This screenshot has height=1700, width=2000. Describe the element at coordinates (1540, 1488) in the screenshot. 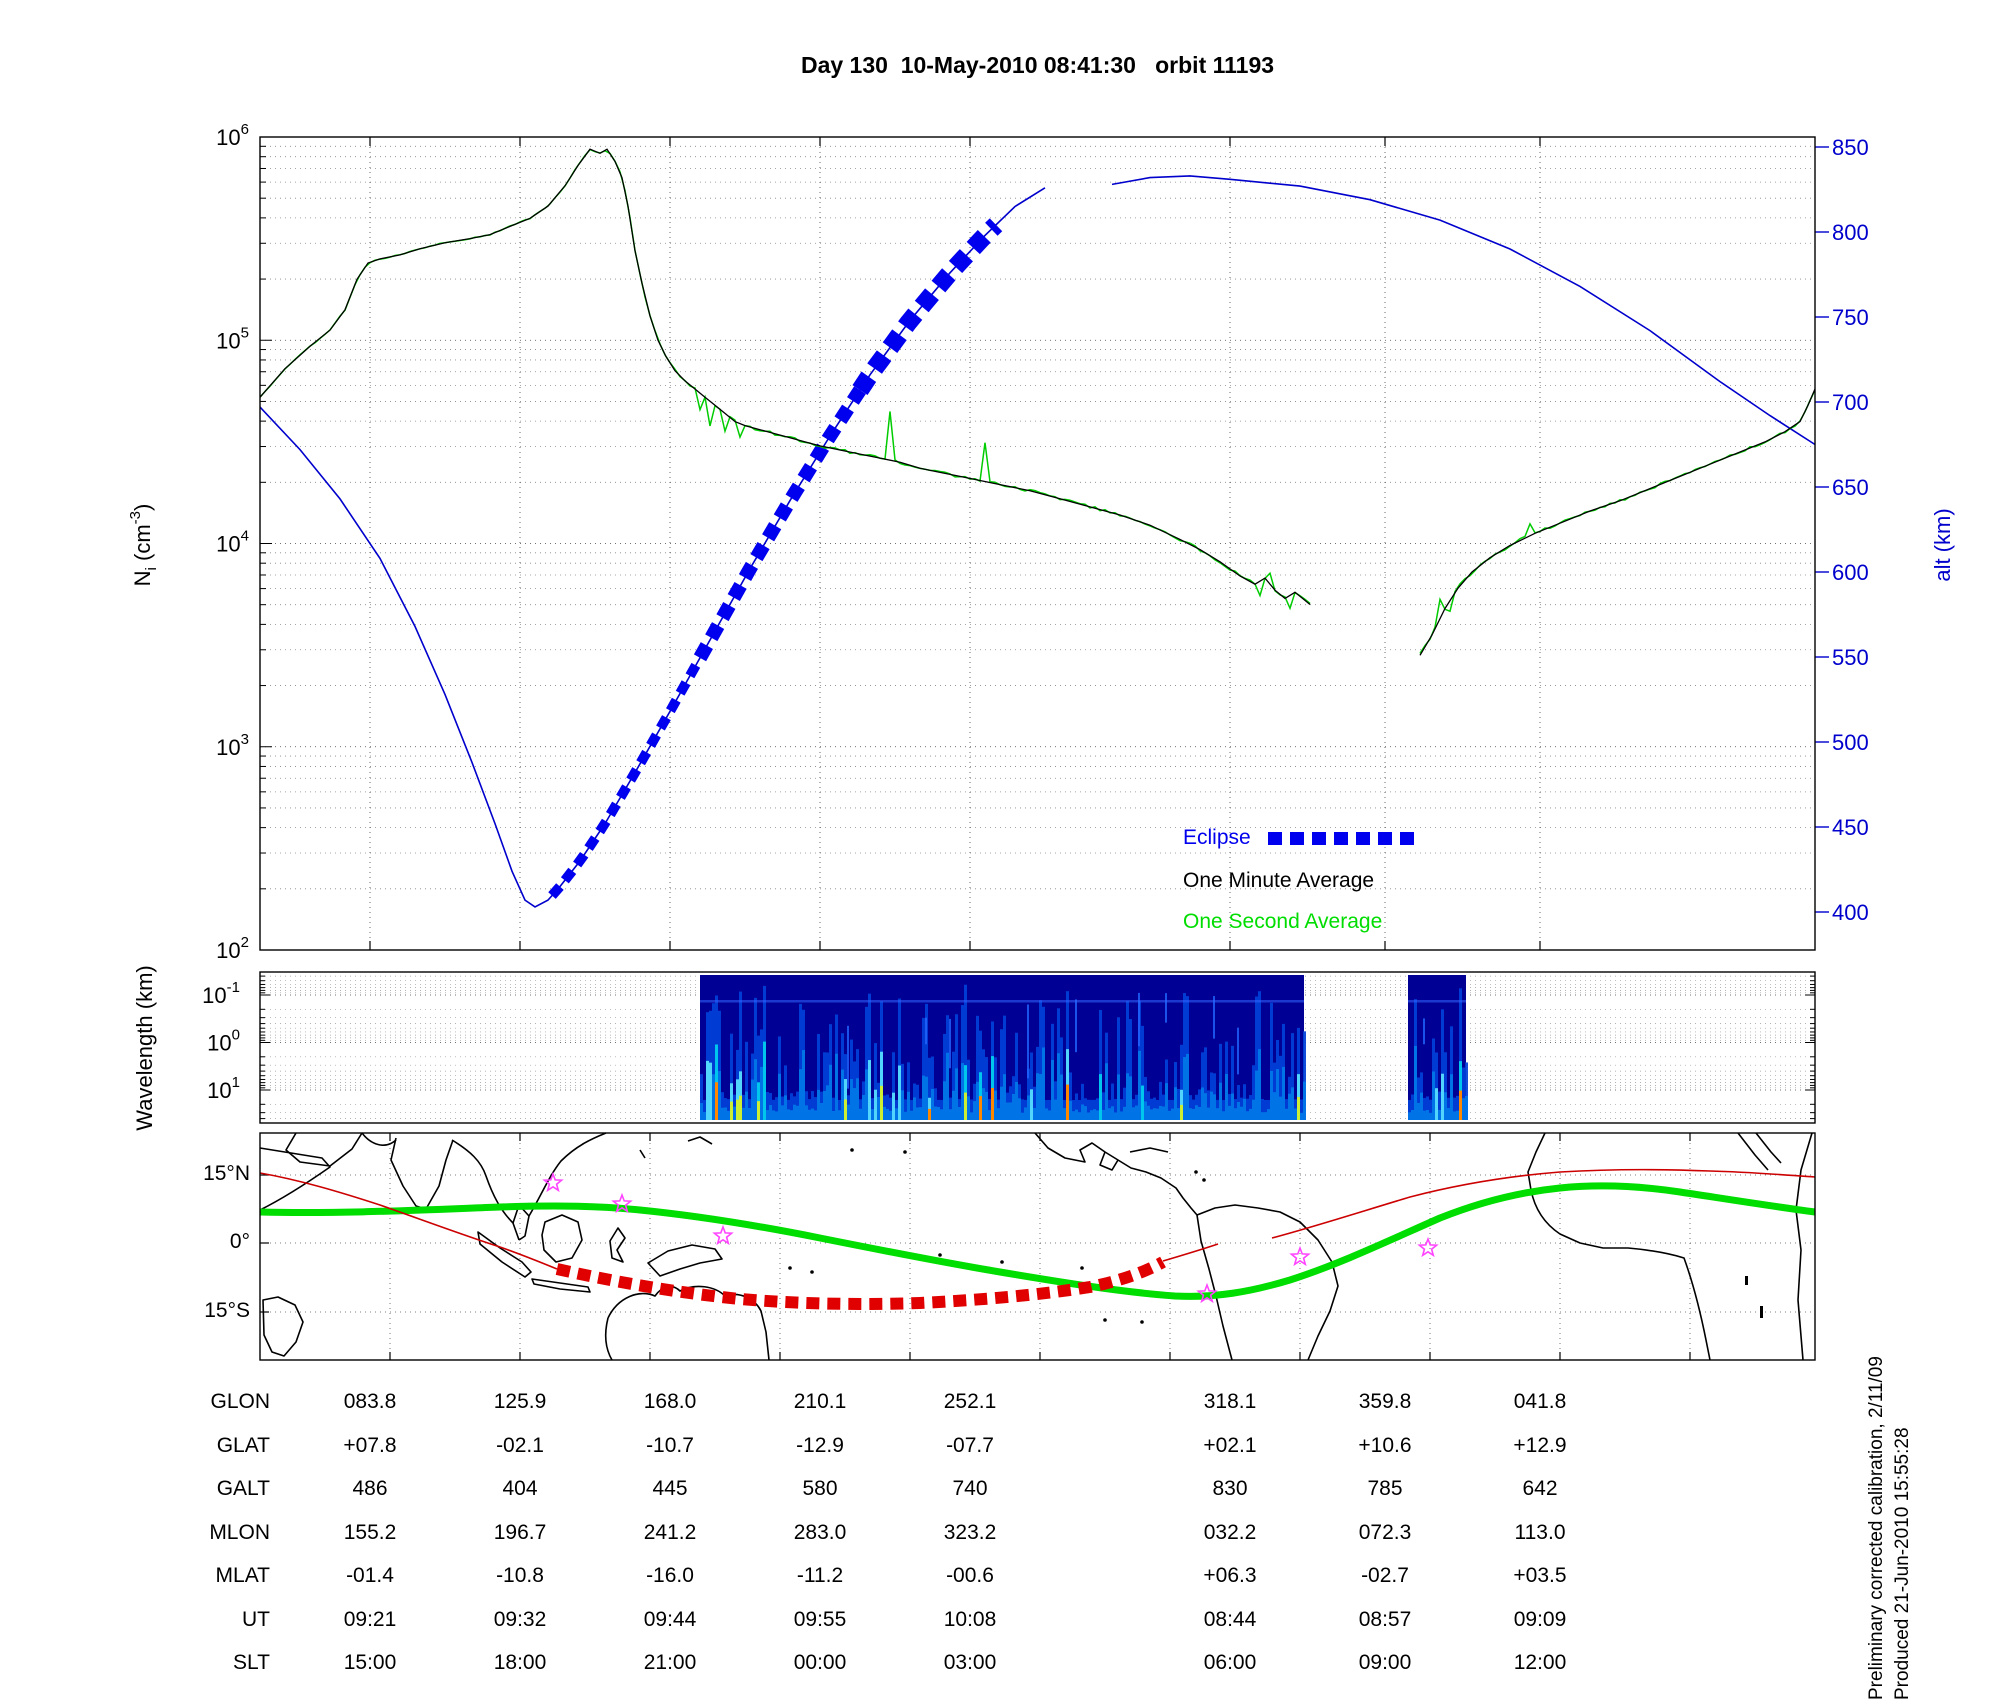

I see `table-cell: 642` at that location.